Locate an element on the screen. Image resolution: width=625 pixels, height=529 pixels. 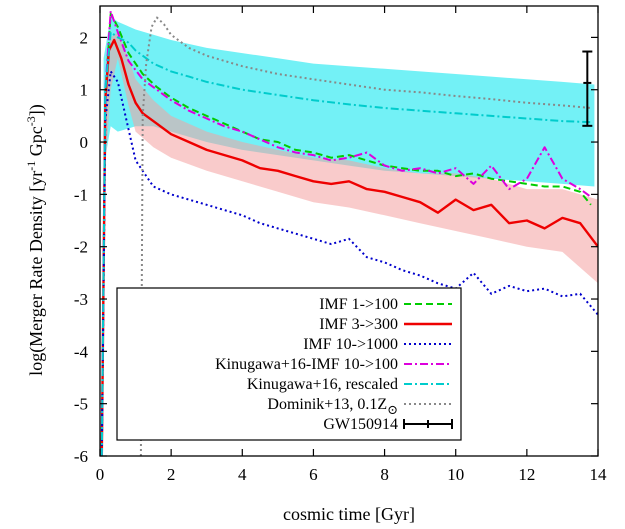
y-tick-label: 1 is located at coordinates (84, 90).